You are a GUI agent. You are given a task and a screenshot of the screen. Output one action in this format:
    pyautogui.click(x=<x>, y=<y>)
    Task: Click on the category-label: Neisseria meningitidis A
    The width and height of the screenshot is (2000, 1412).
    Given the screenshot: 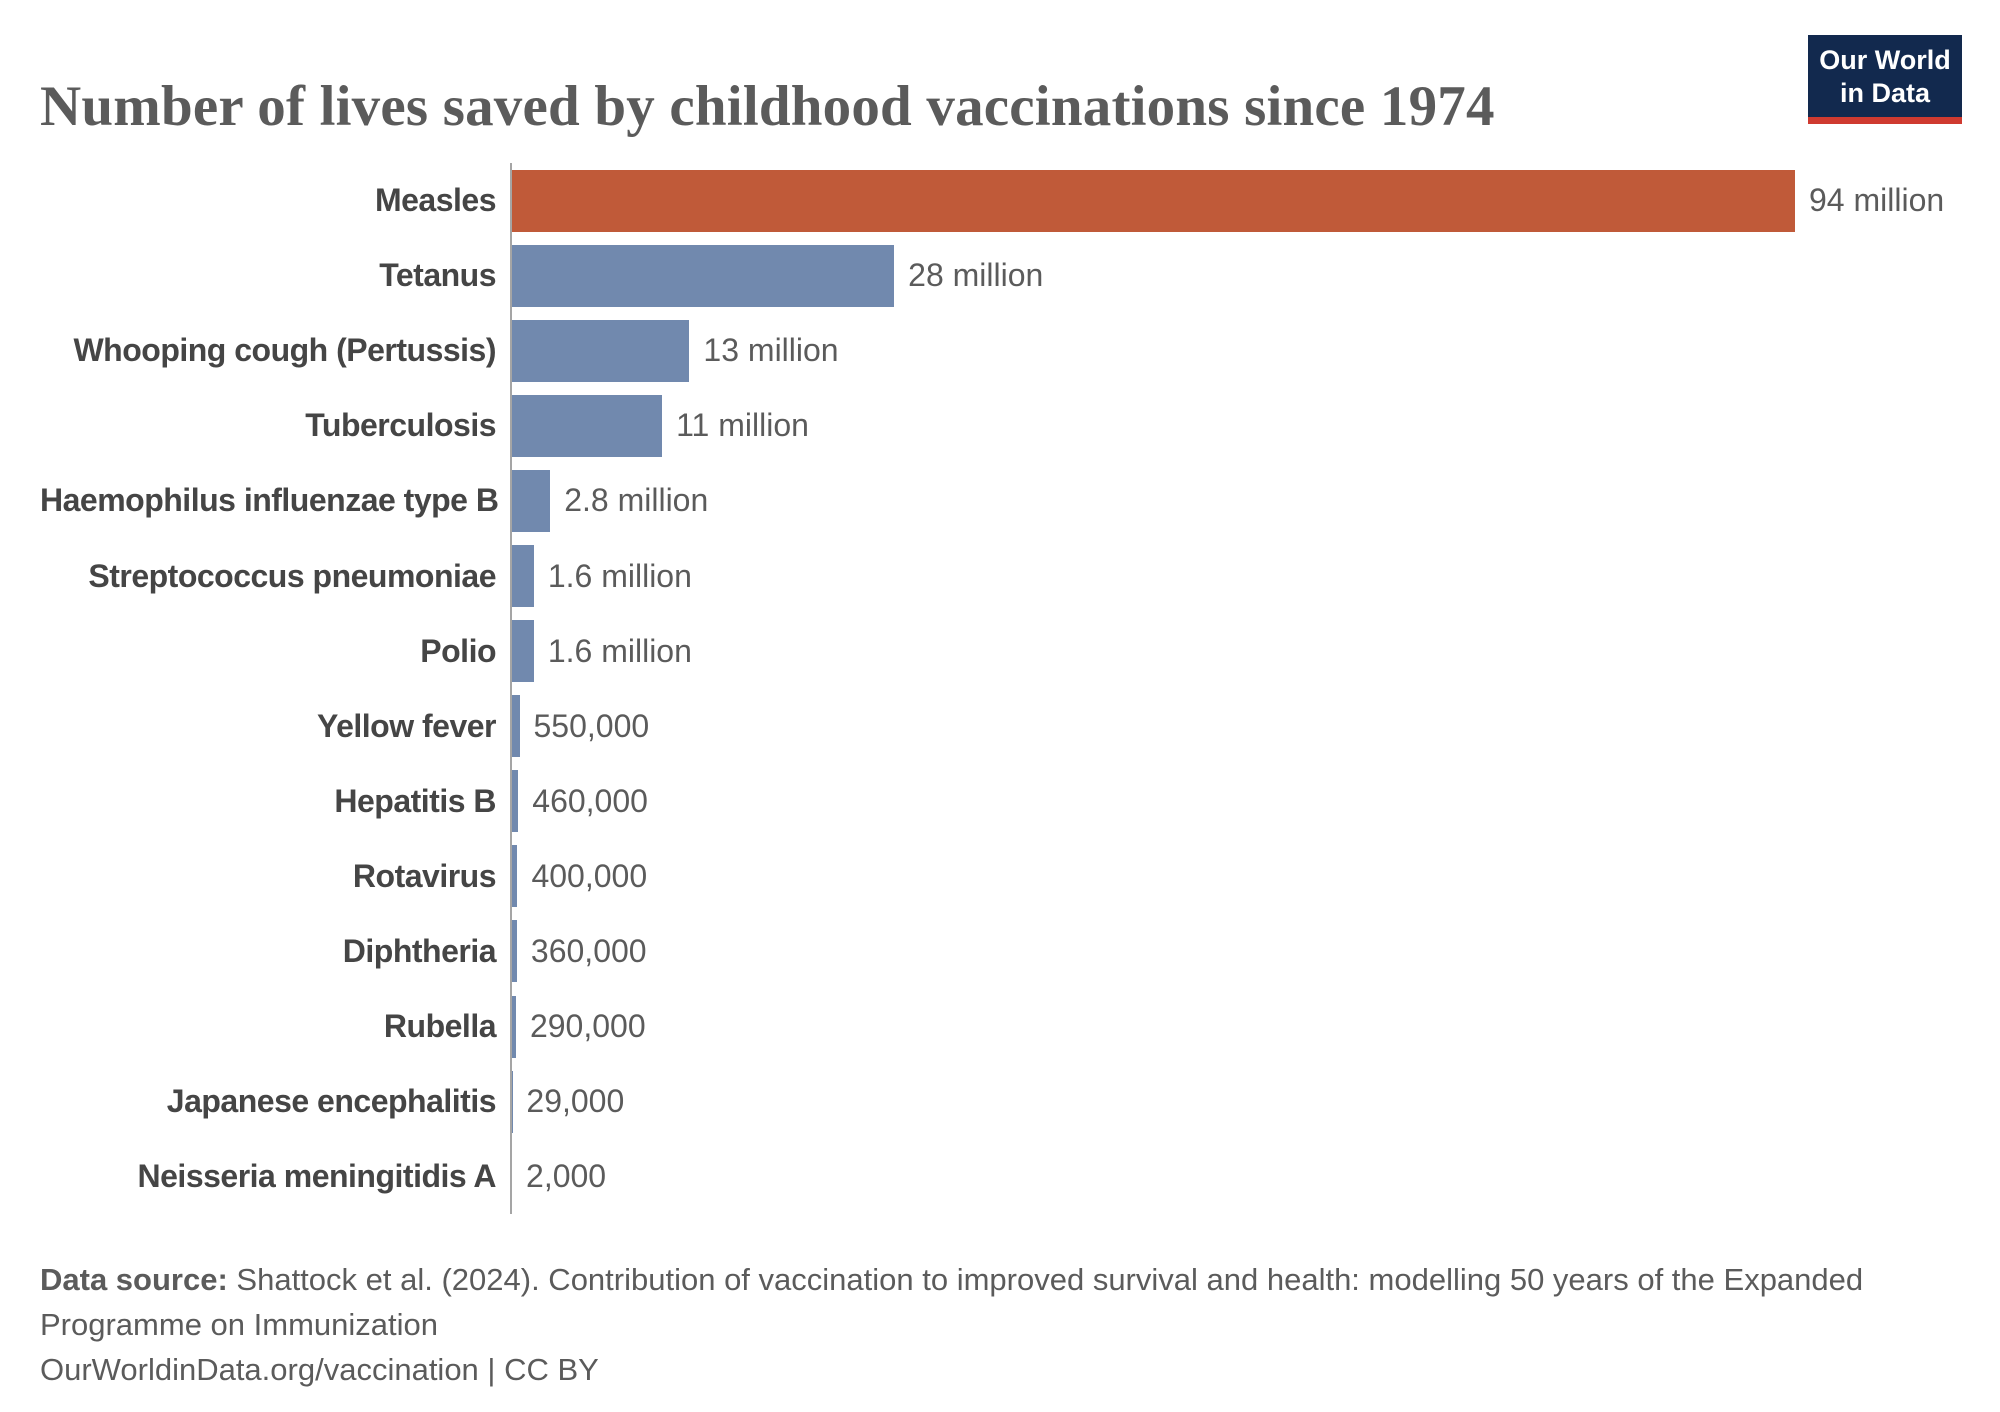 What is the action you would take?
    pyautogui.click(x=317, y=1176)
    